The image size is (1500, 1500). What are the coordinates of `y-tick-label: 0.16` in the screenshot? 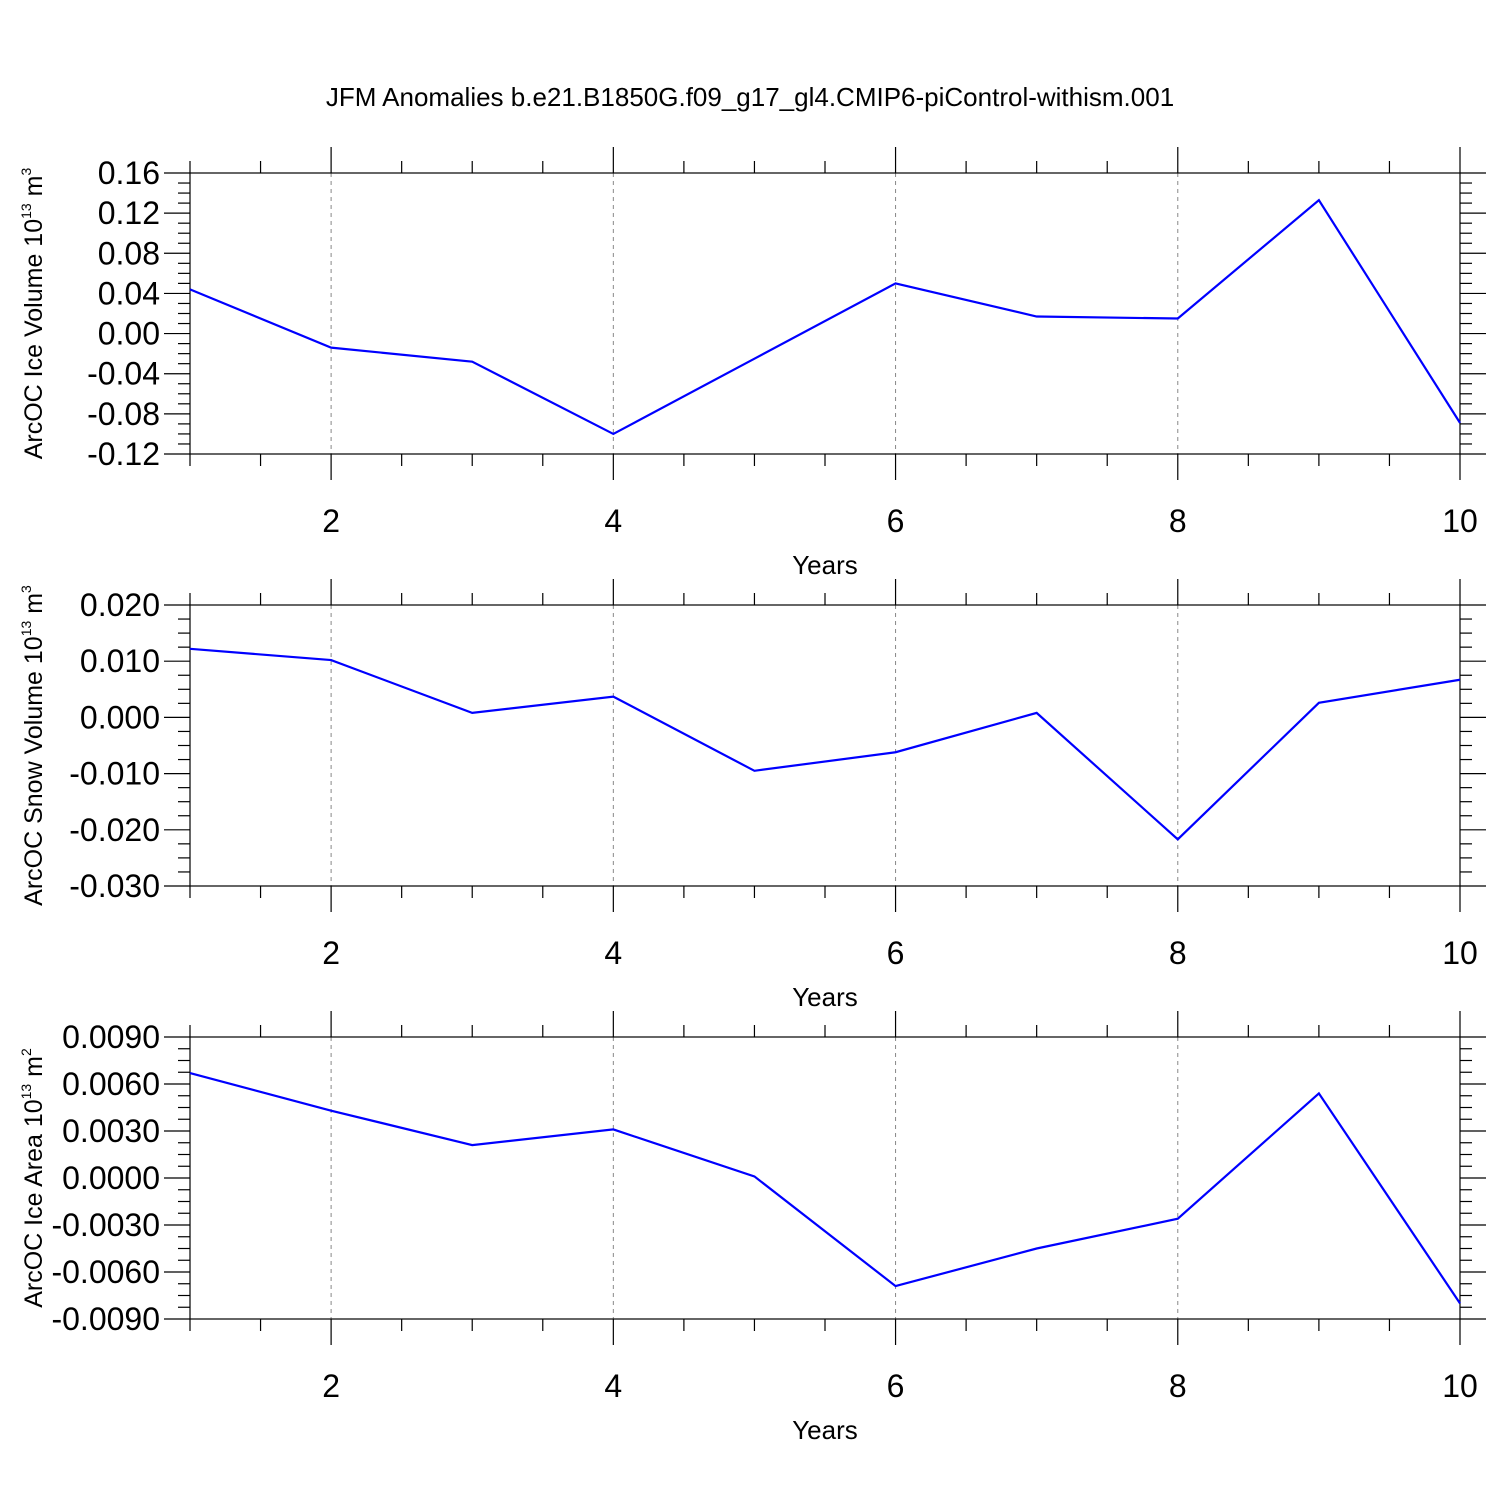 It's located at (129, 173).